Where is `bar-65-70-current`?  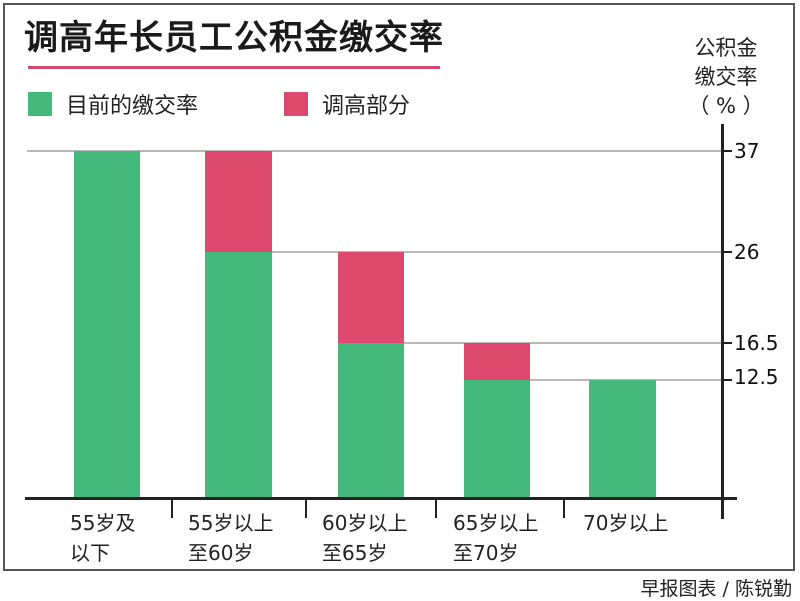
bar-65-70-current is located at coordinates (497, 439).